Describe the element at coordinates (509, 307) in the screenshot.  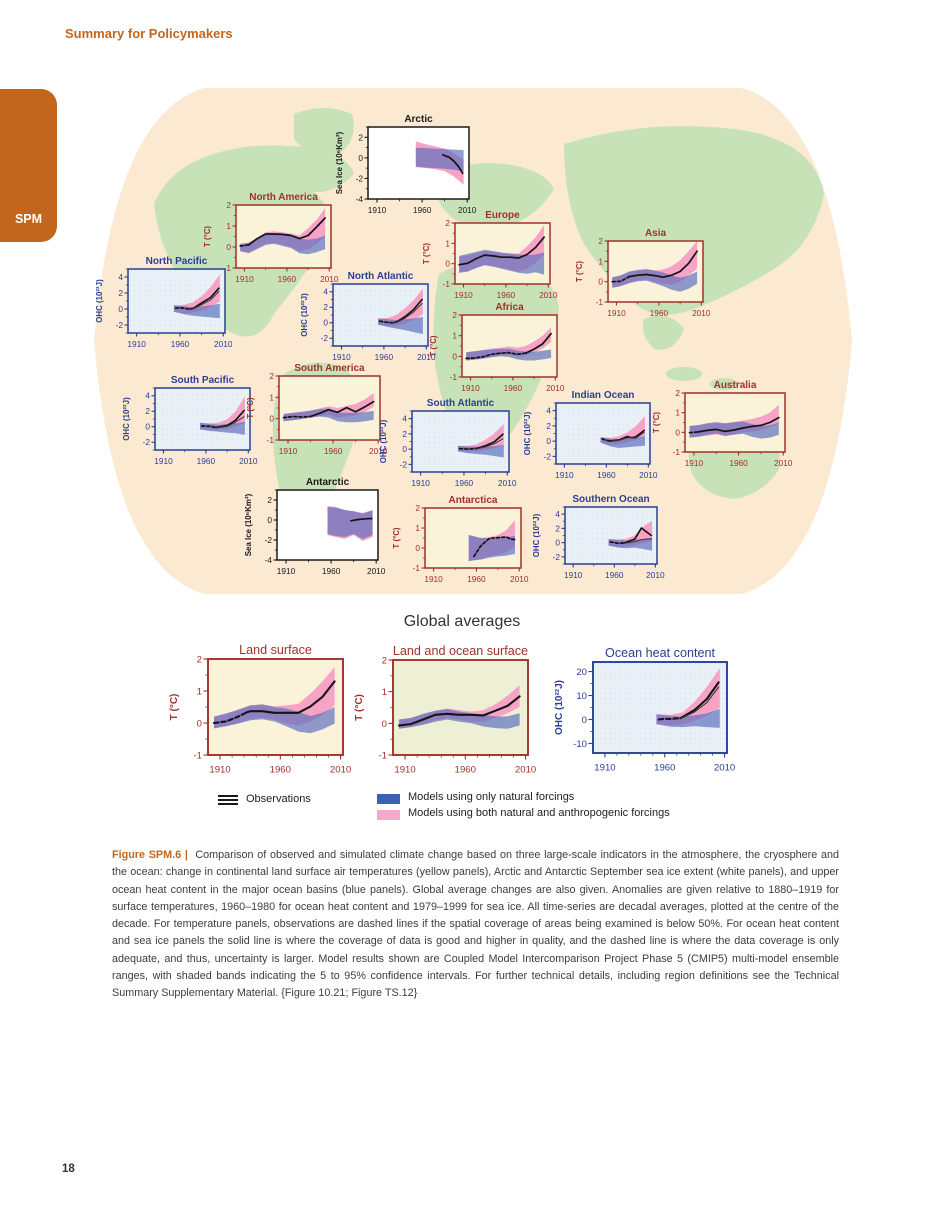
I see `chart-title-africa: Africa` at that location.